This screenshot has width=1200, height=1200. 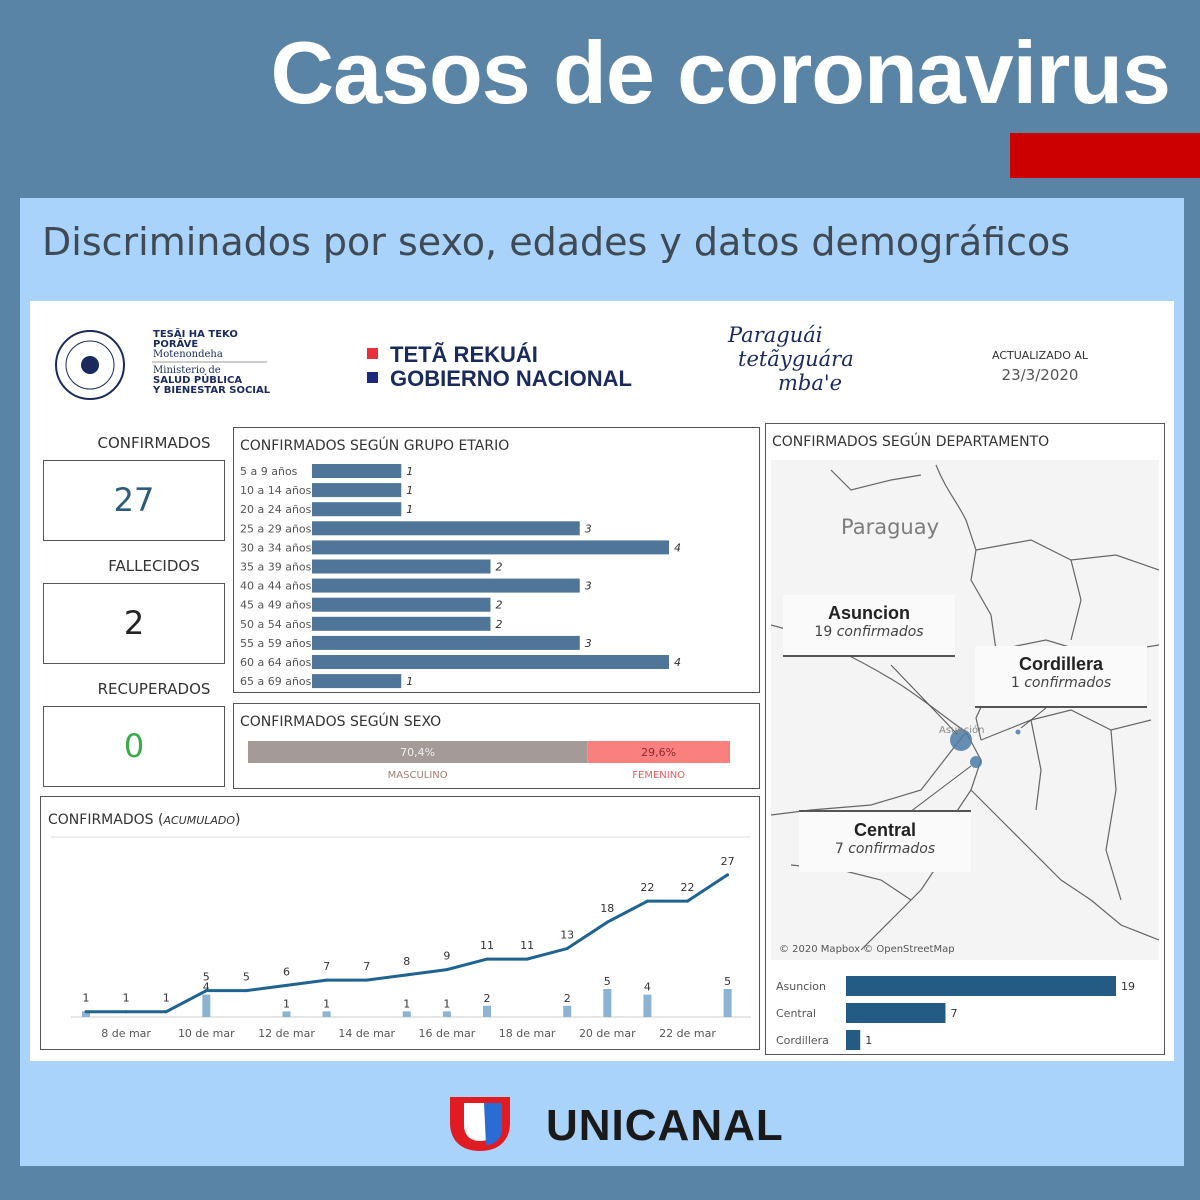 I want to click on page-title: Casos de coronavirus, so click(x=720, y=72).